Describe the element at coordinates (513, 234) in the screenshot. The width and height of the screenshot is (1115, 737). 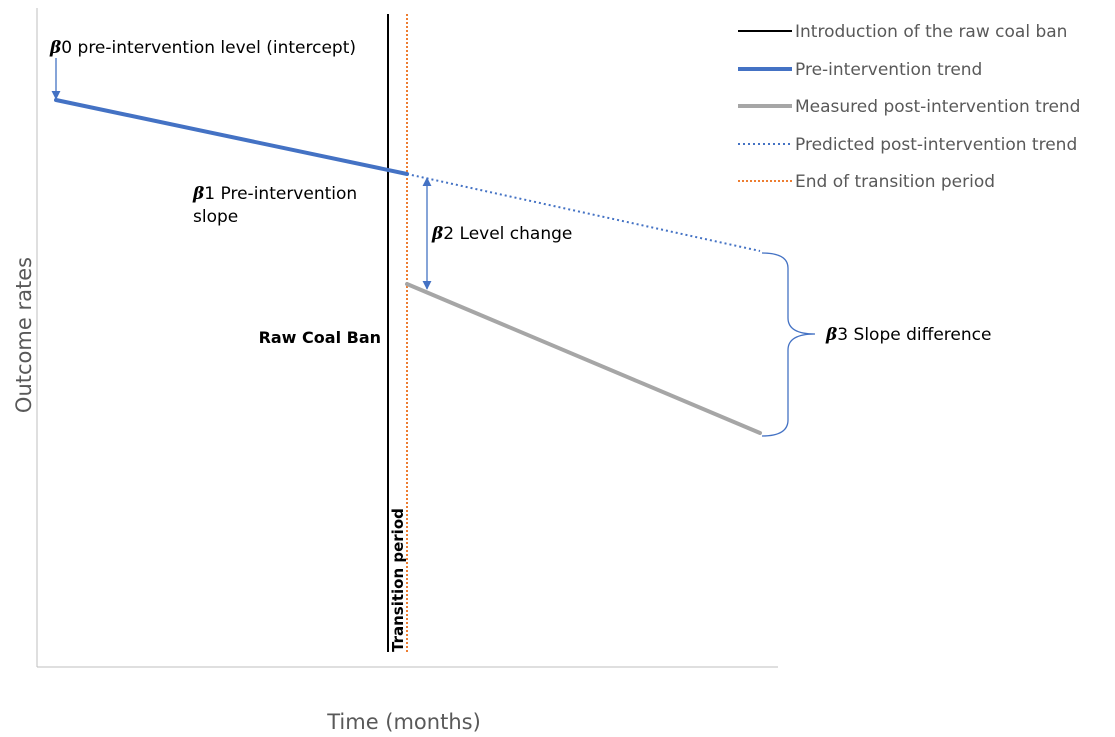
I see `beta2-text: Level change` at that location.